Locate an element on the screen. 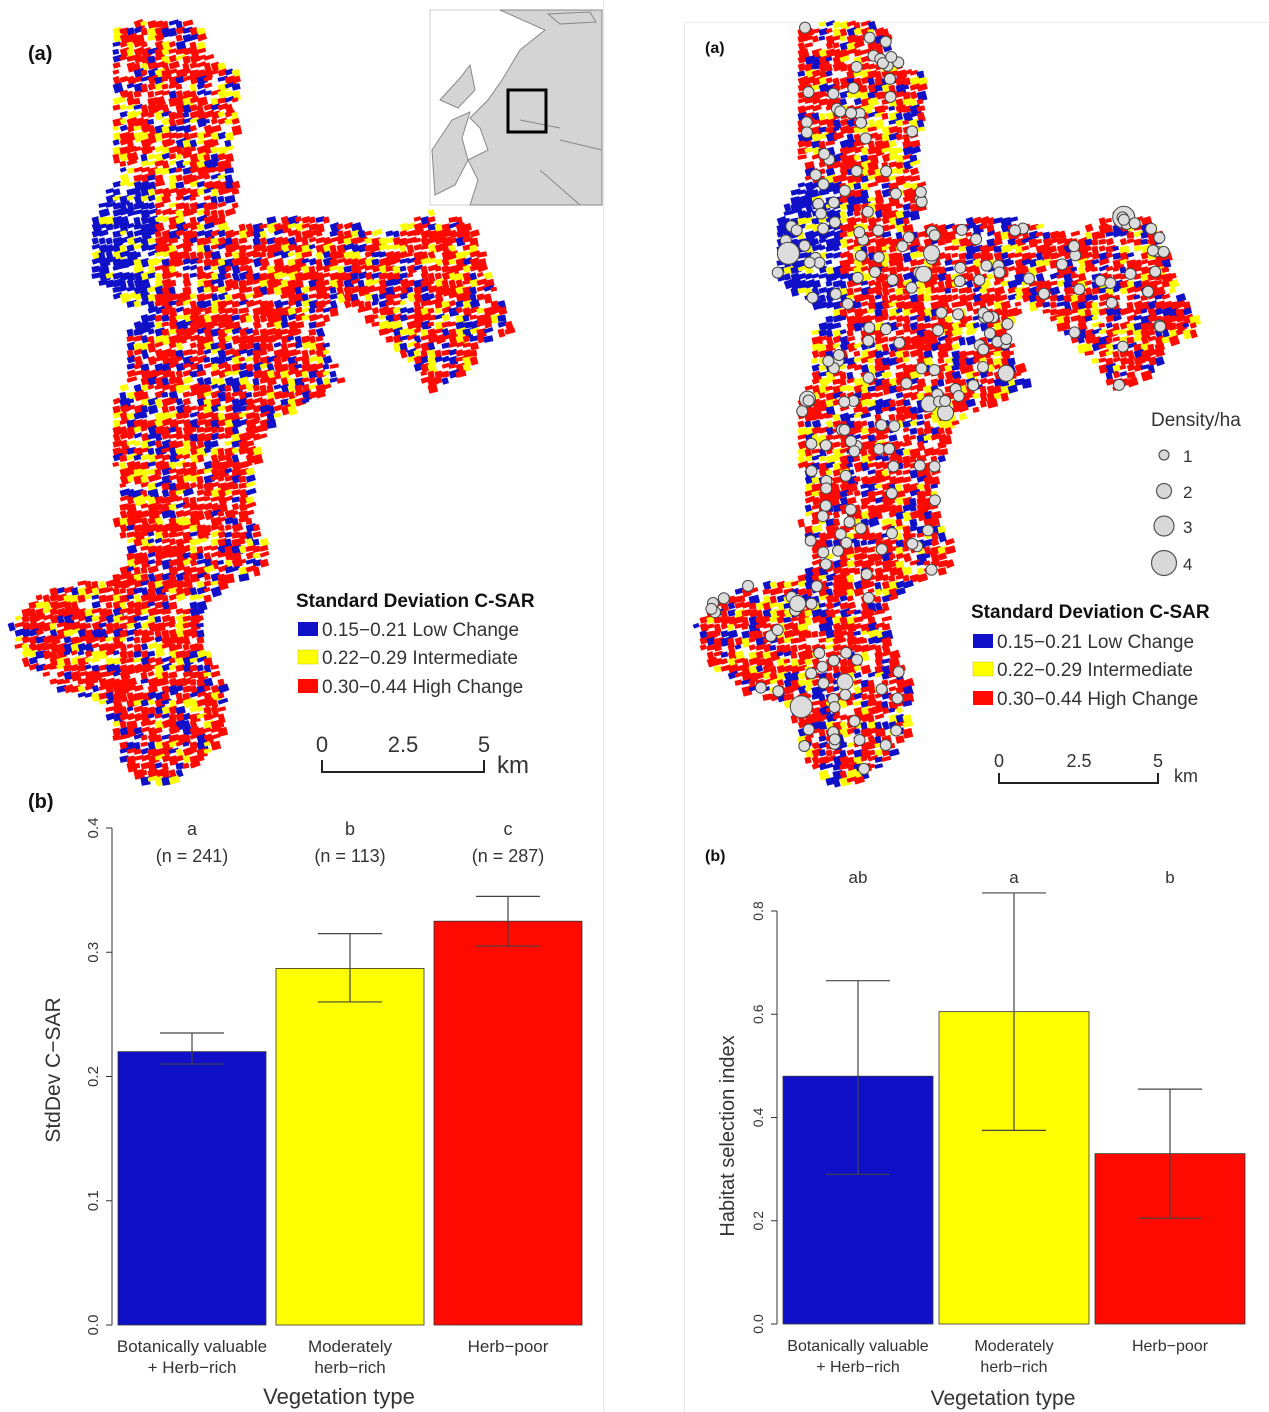 This screenshot has width=1269, height=1412. right-category-label-1: Botanically valuable is located at coordinates (858, 1346).